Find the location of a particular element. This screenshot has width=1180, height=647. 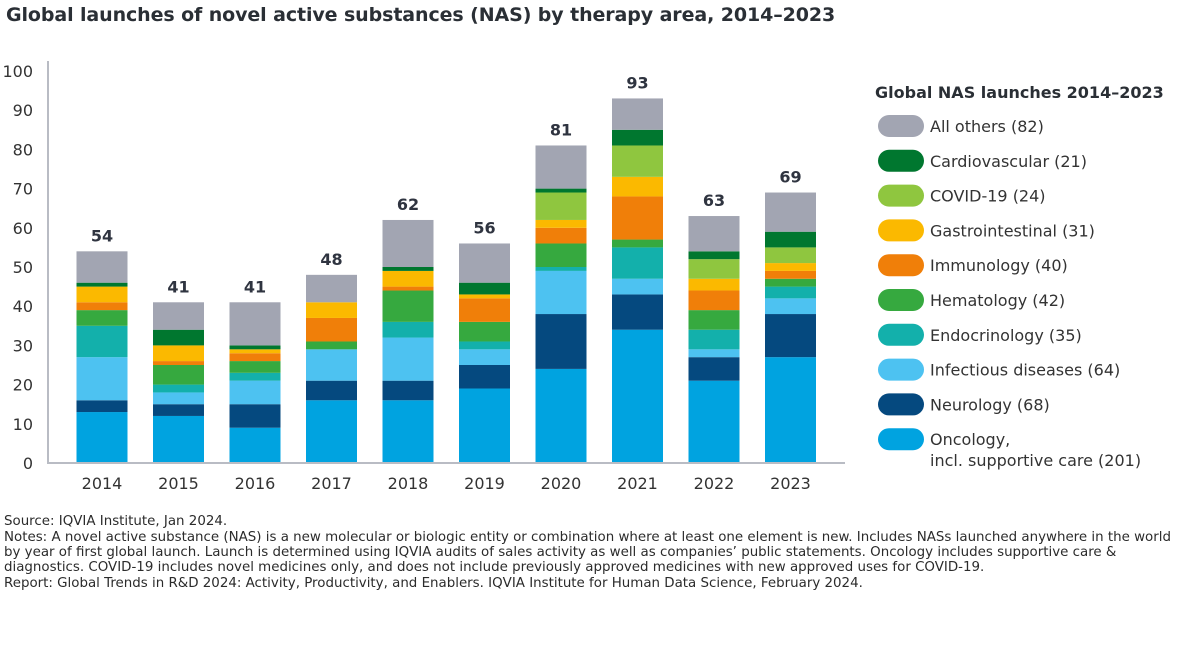

x-tick-label: 2016 is located at coordinates (255, 483).